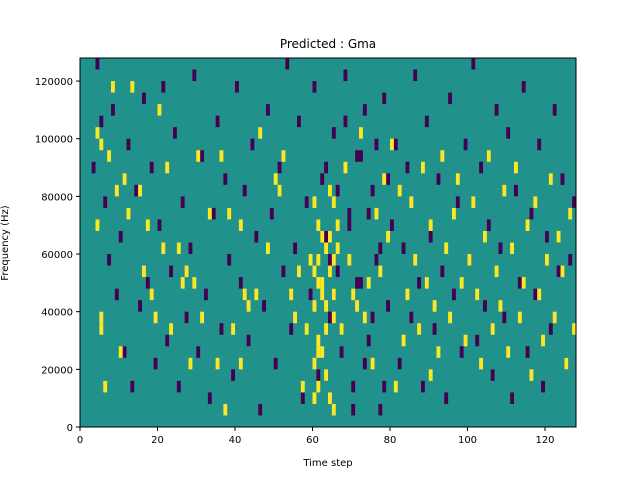 The height and width of the screenshot is (480, 640). I want to click on x-axis-ticks: 0 20 40 60 80 100 120, so click(316, 436).